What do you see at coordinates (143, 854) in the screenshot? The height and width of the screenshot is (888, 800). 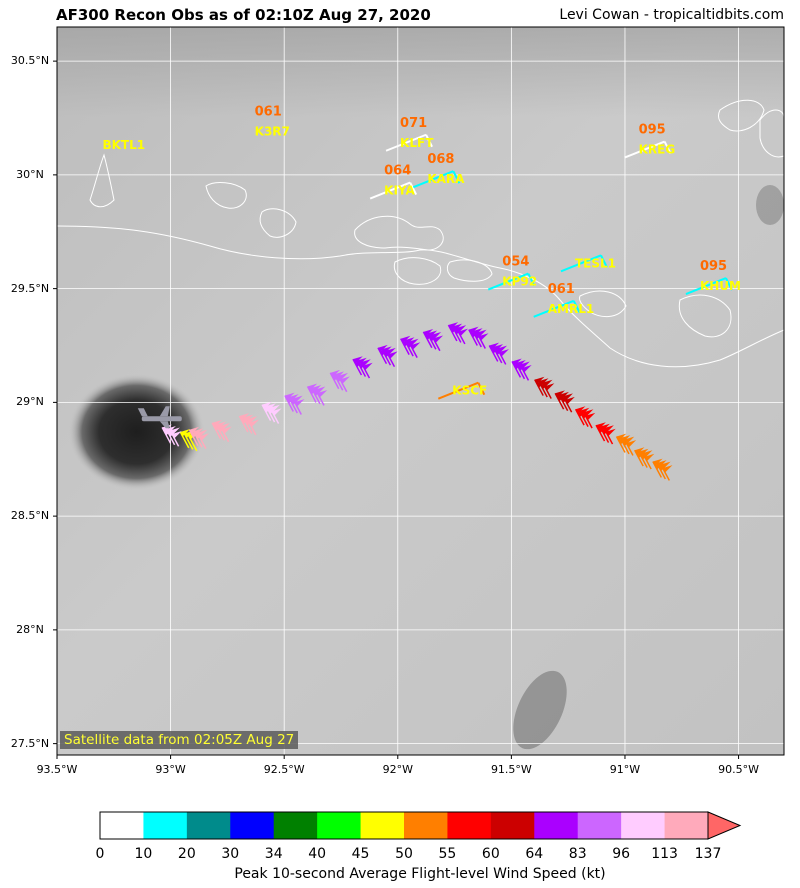 I see `colorbar-tick-label: 10` at bounding box center [143, 854].